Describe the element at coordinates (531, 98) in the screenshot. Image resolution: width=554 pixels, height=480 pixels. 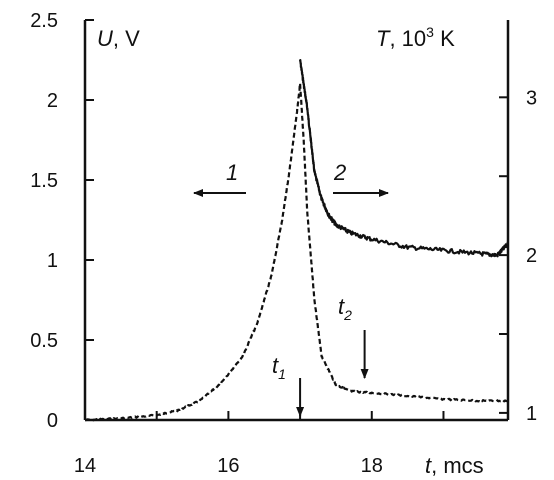
I see `y-right-tick-label: 3` at that location.